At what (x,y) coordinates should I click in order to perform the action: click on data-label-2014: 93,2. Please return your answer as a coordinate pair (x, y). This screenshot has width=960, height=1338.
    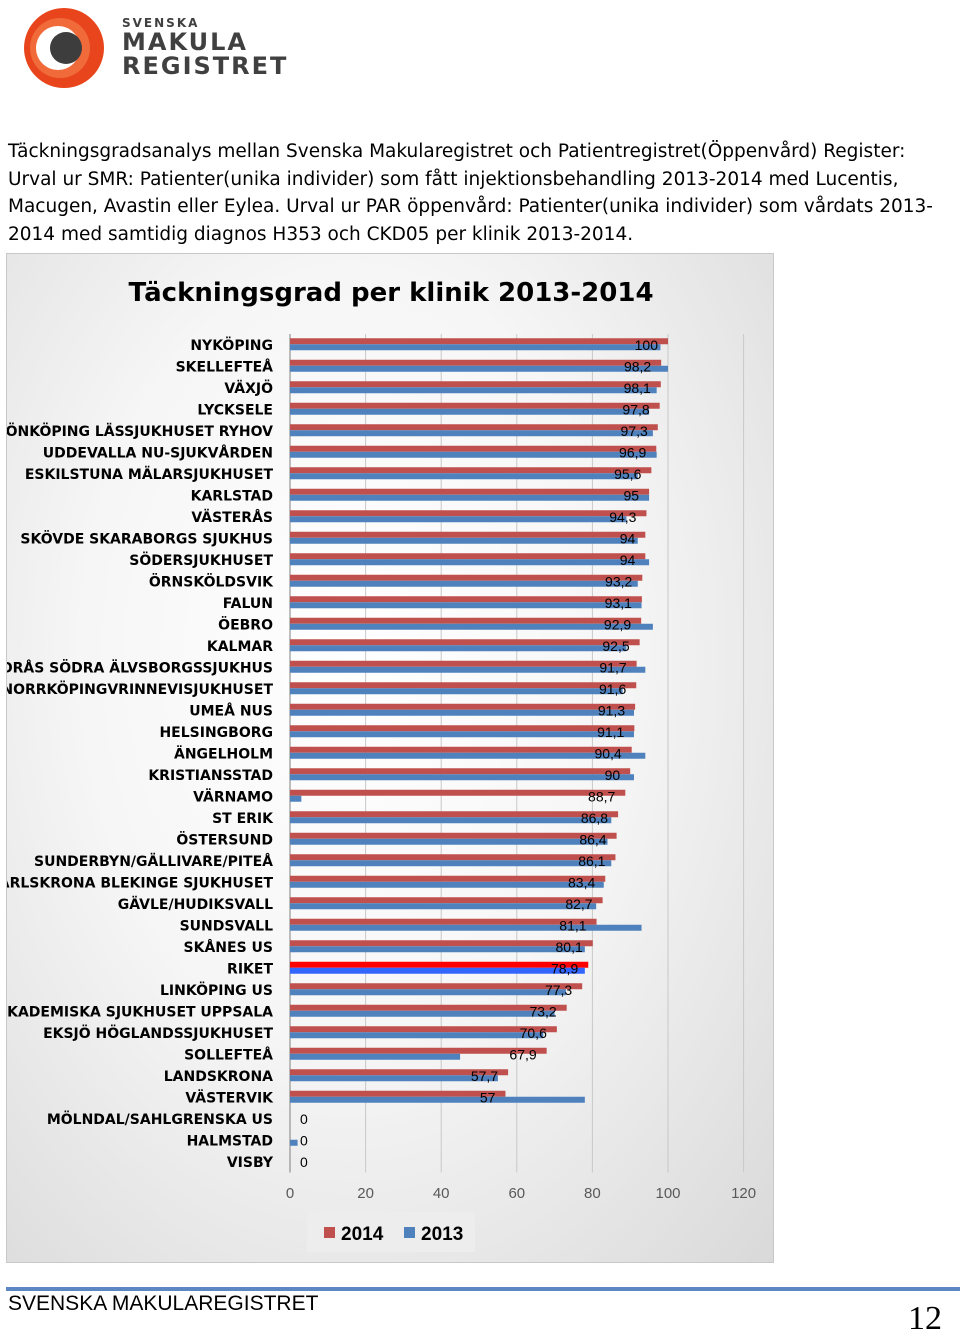
    Looking at the image, I should click on (618, 581).